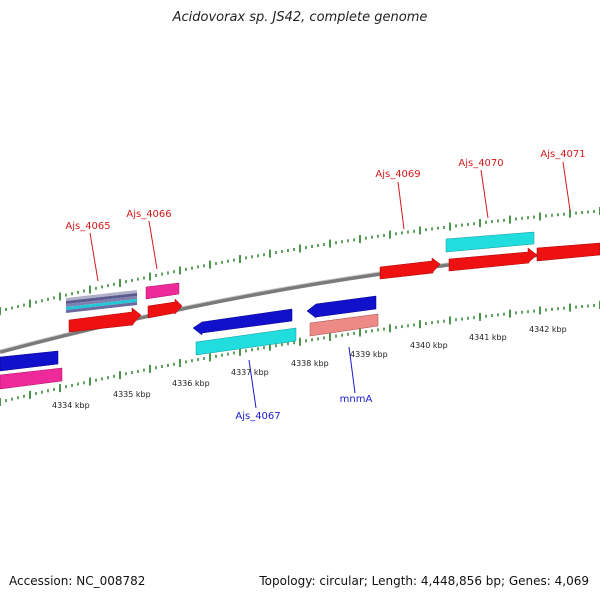  What do you see at coordinates (397, 174) in the screenshot?
I see `gene-label-ajs-4069: Ajs_4069` at bounding box center [397, 174].